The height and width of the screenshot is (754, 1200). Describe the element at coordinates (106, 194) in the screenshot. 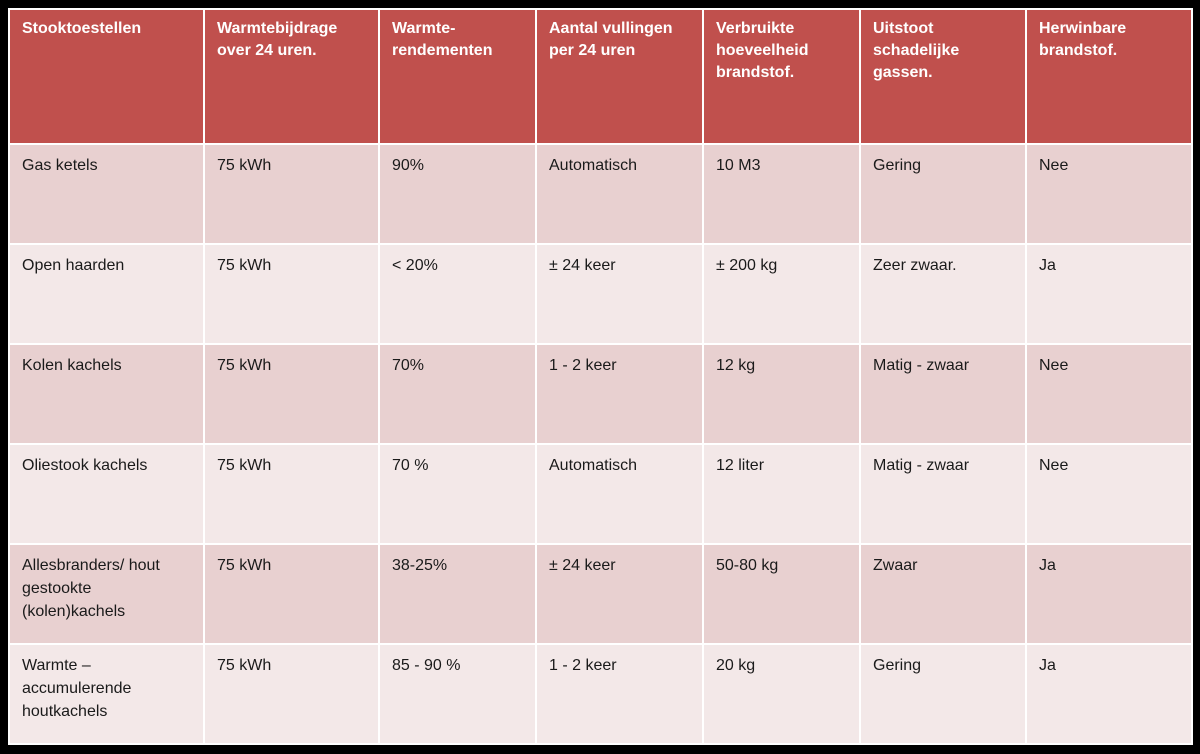

I see `table-cell: Gas ketels` at that location.